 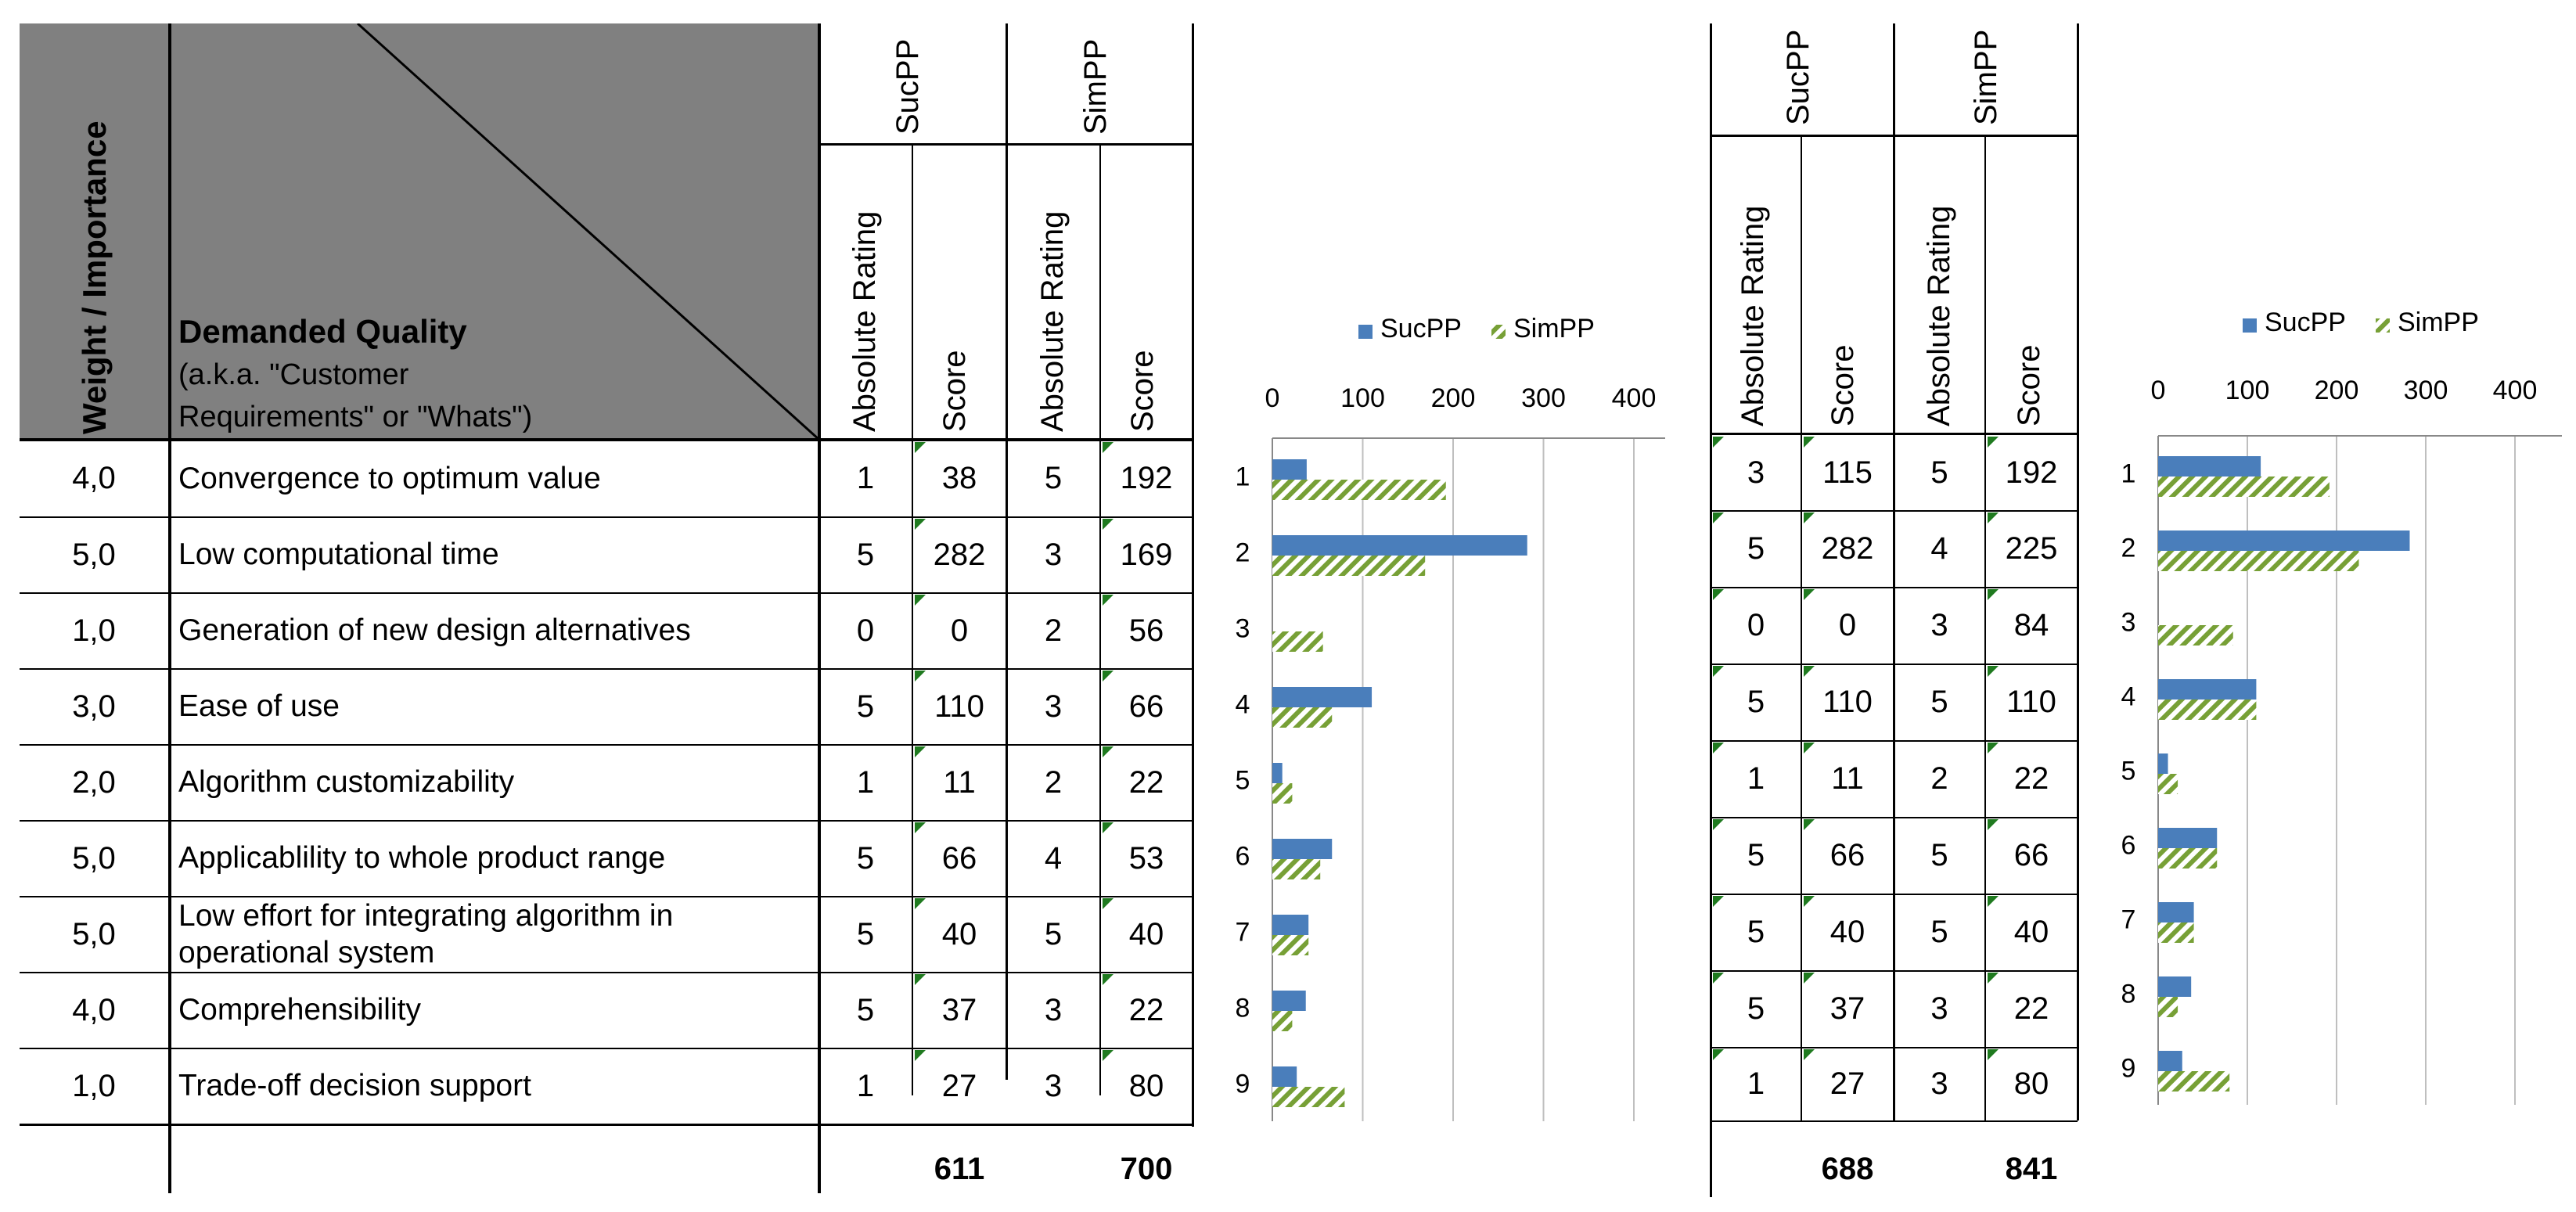 What do you see at coordinates (1243, 933) in the screenshot?
I see `category-label: 7` at bounding box center [1243, 933].